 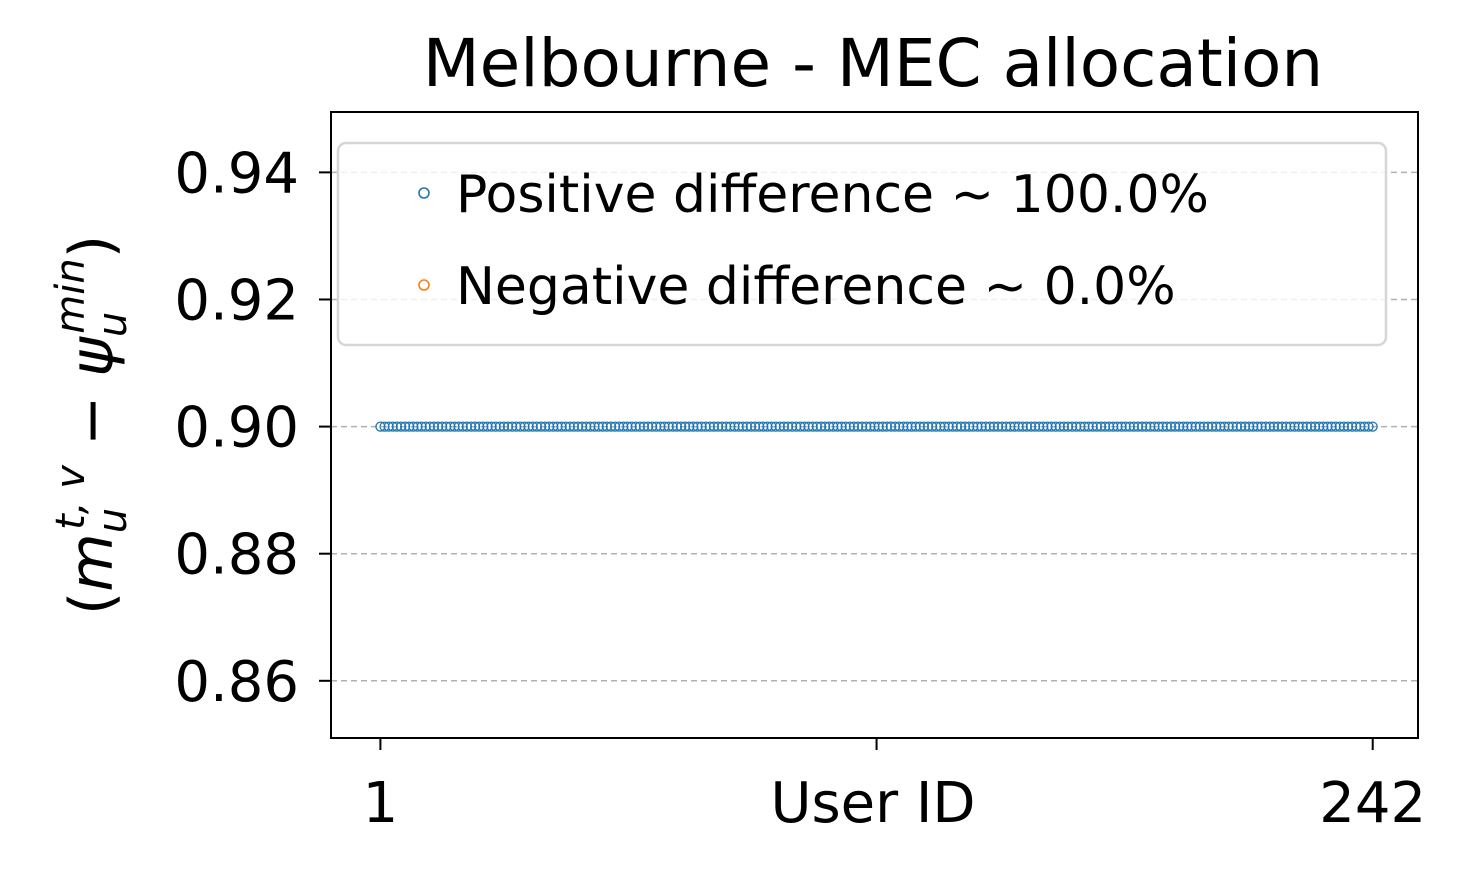 What do you see at coordinates (92, 246) in the screenshot?
I see `ylabel-close: )` at bounding box center [92, 246].